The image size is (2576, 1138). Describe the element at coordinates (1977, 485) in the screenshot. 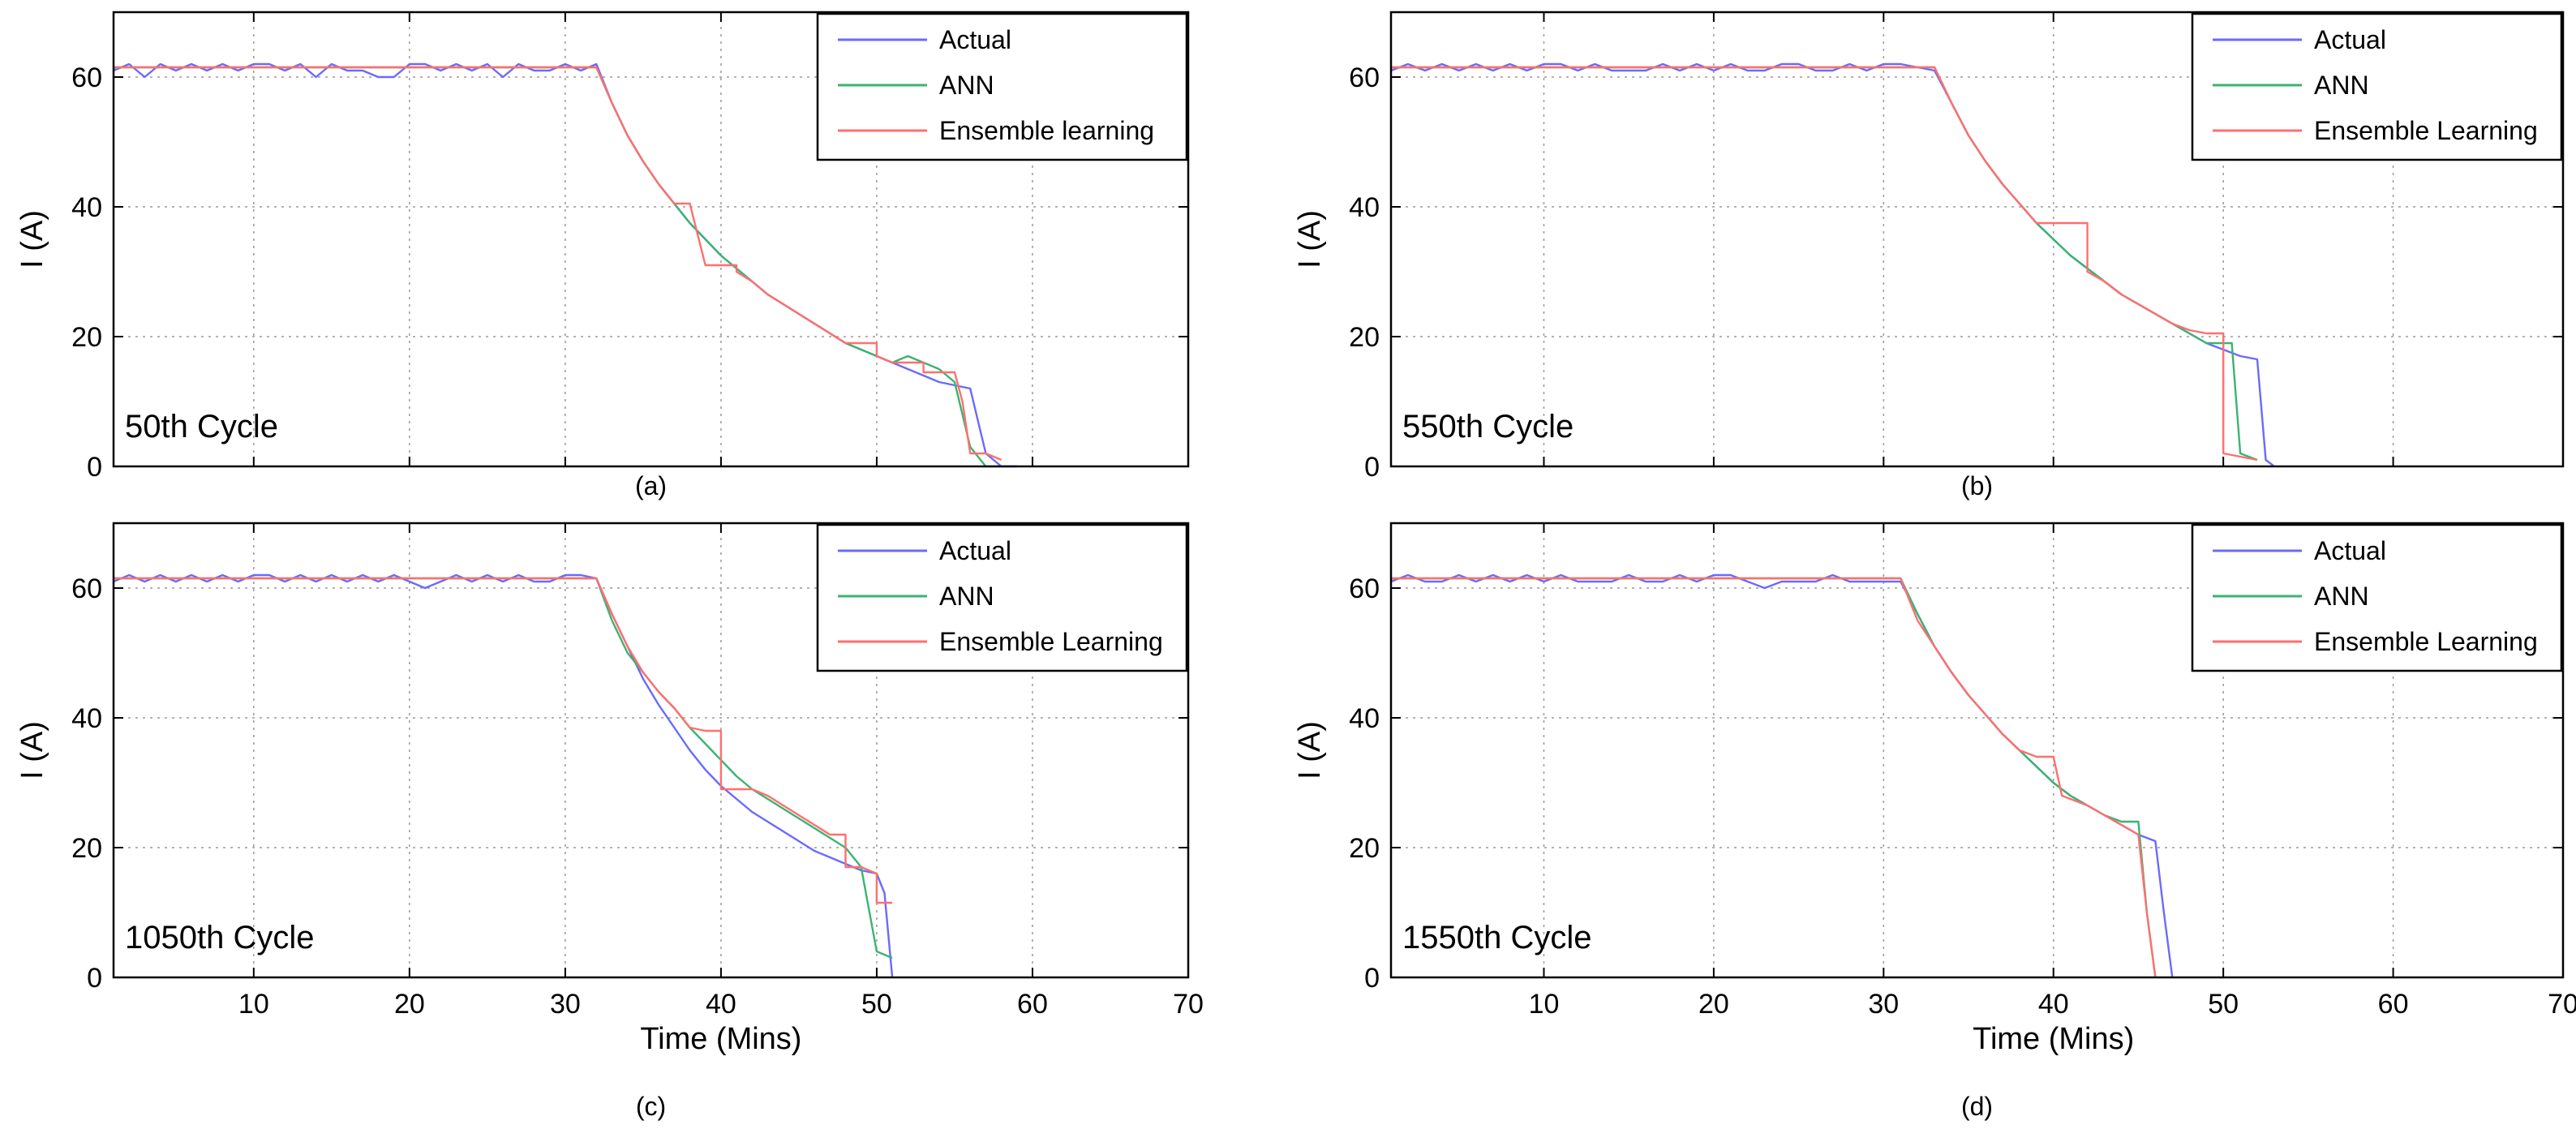

I see `panel-caption: (b)` at that location.